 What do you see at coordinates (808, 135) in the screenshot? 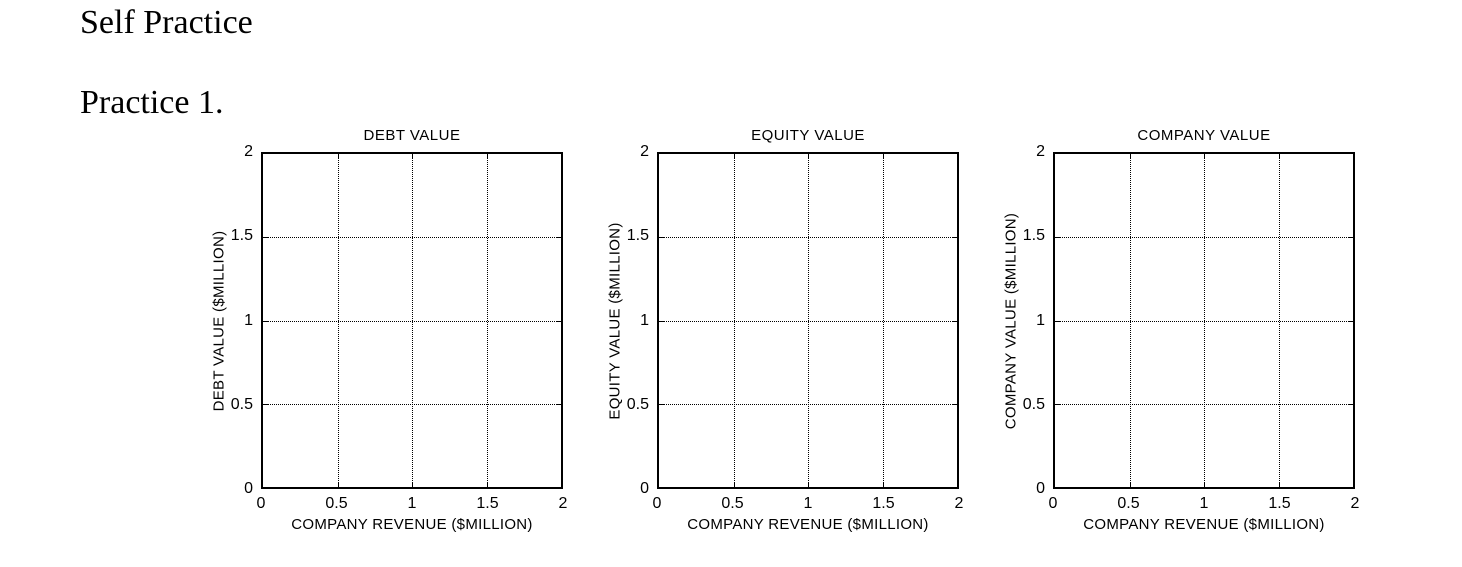
I see `chart-title: EQUITY VALUE` at bounding box center [808, 135].